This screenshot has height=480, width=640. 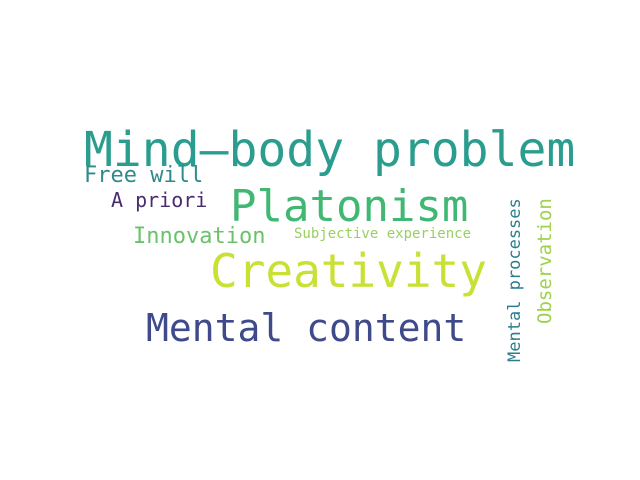 I want to click on word-mental-processes: Mental processes, so click(x=515, y=280).